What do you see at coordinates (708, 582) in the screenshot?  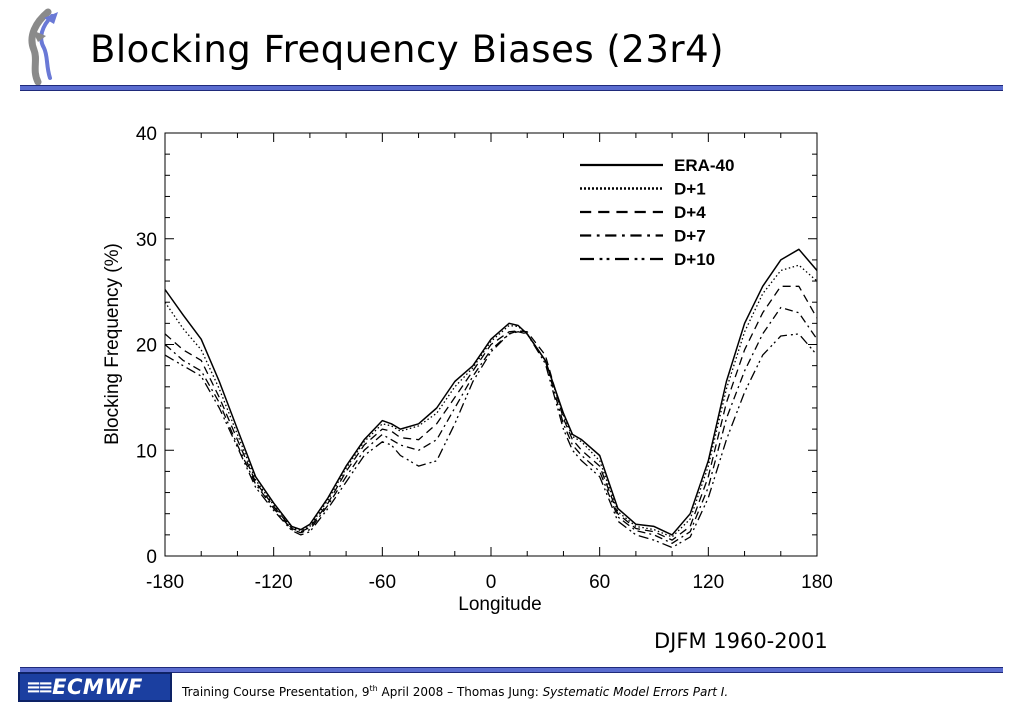 I see `x-tick-label: 120` at bounding box center [708, 582].